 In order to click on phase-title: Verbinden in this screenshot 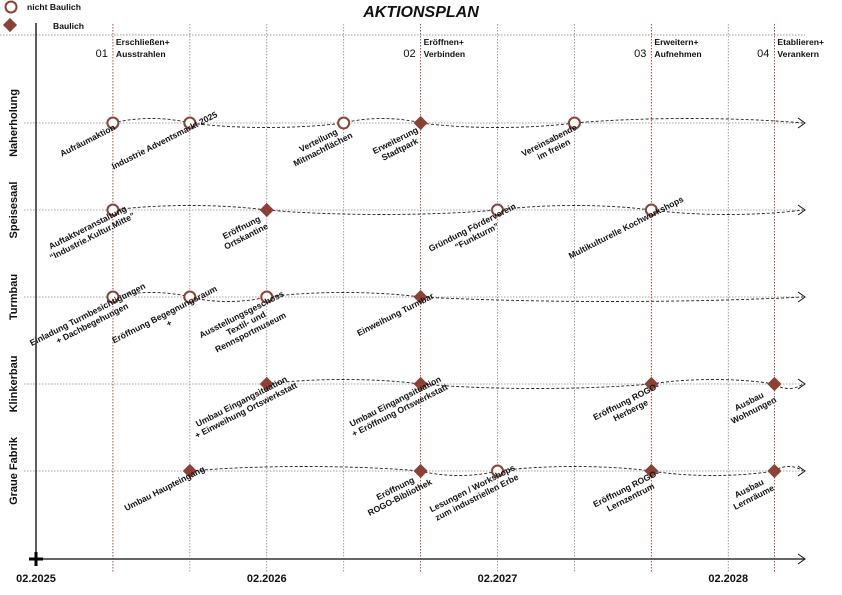, I will do `click(445, 54)`.